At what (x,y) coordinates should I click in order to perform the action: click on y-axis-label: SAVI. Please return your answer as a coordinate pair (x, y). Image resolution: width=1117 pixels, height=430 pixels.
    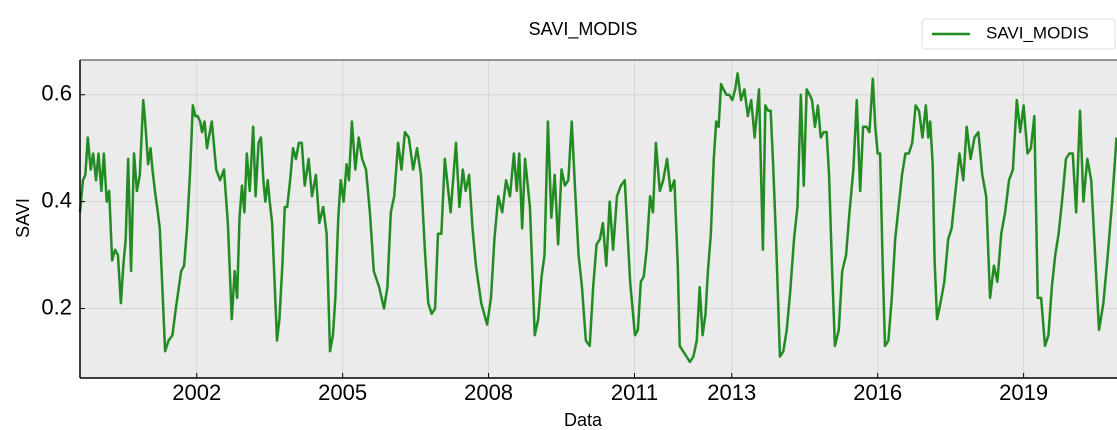
    Looking at the image, I should click on (23, 218).